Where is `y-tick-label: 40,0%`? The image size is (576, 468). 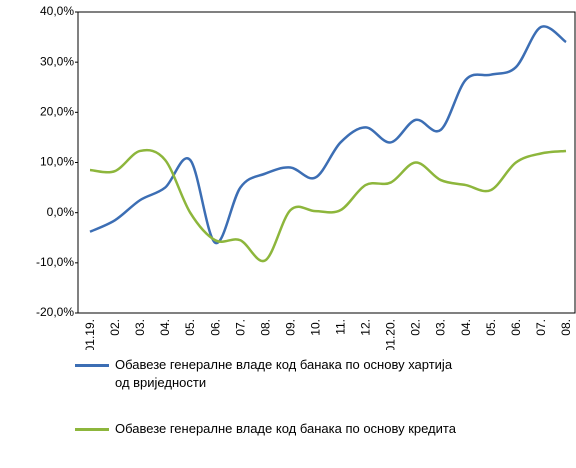 y-tick-label: 40,0% is located at coordinates (57, 11).